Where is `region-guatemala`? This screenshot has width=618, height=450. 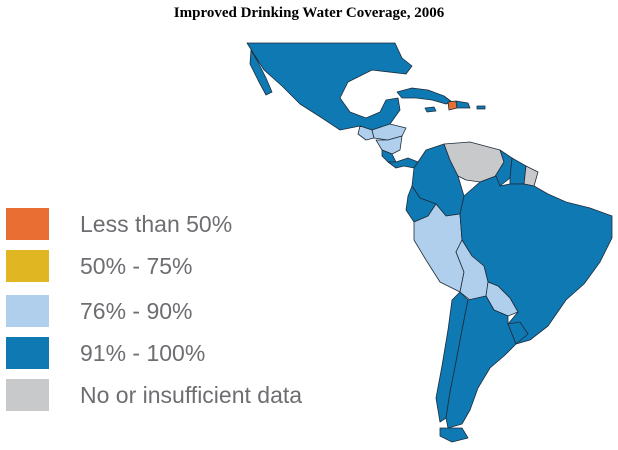 region-guatemala is located at coordinates (366, 133).